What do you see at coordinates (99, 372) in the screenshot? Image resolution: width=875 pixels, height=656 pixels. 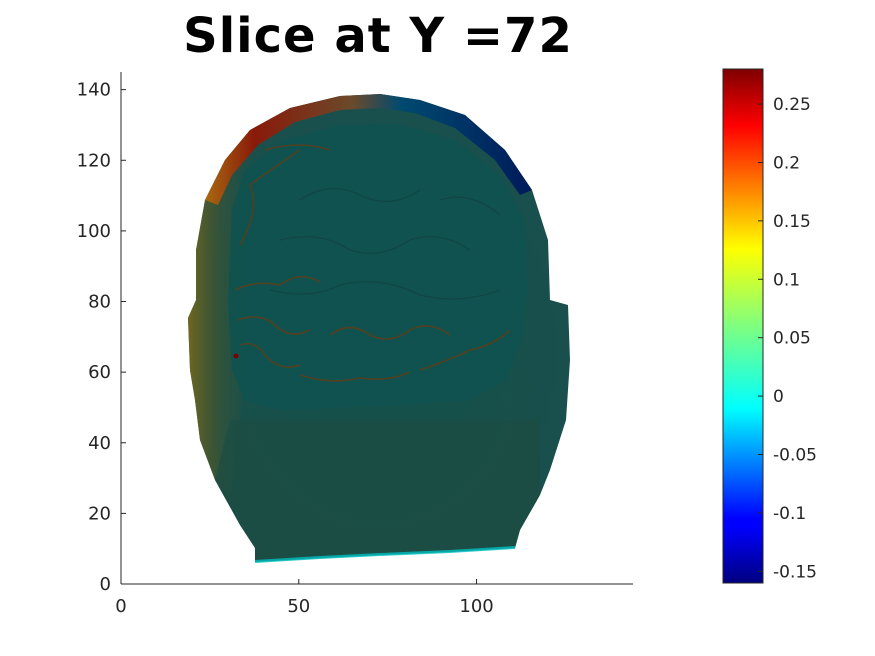 I see `y-tick-label: 60` at bounding box center [99, 372].